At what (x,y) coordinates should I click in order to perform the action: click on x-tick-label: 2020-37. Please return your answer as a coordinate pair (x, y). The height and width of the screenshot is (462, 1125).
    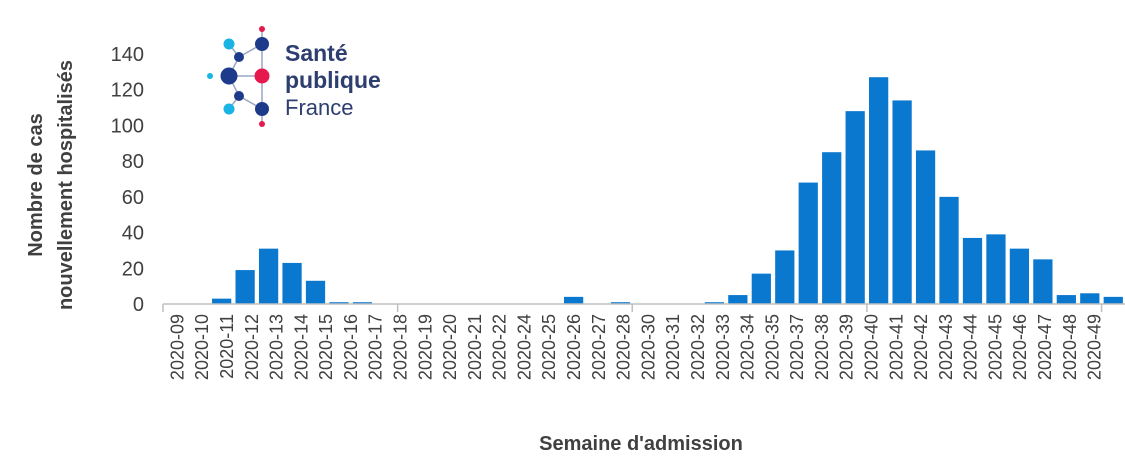
    Looking at the image, I should click on (797, 347).